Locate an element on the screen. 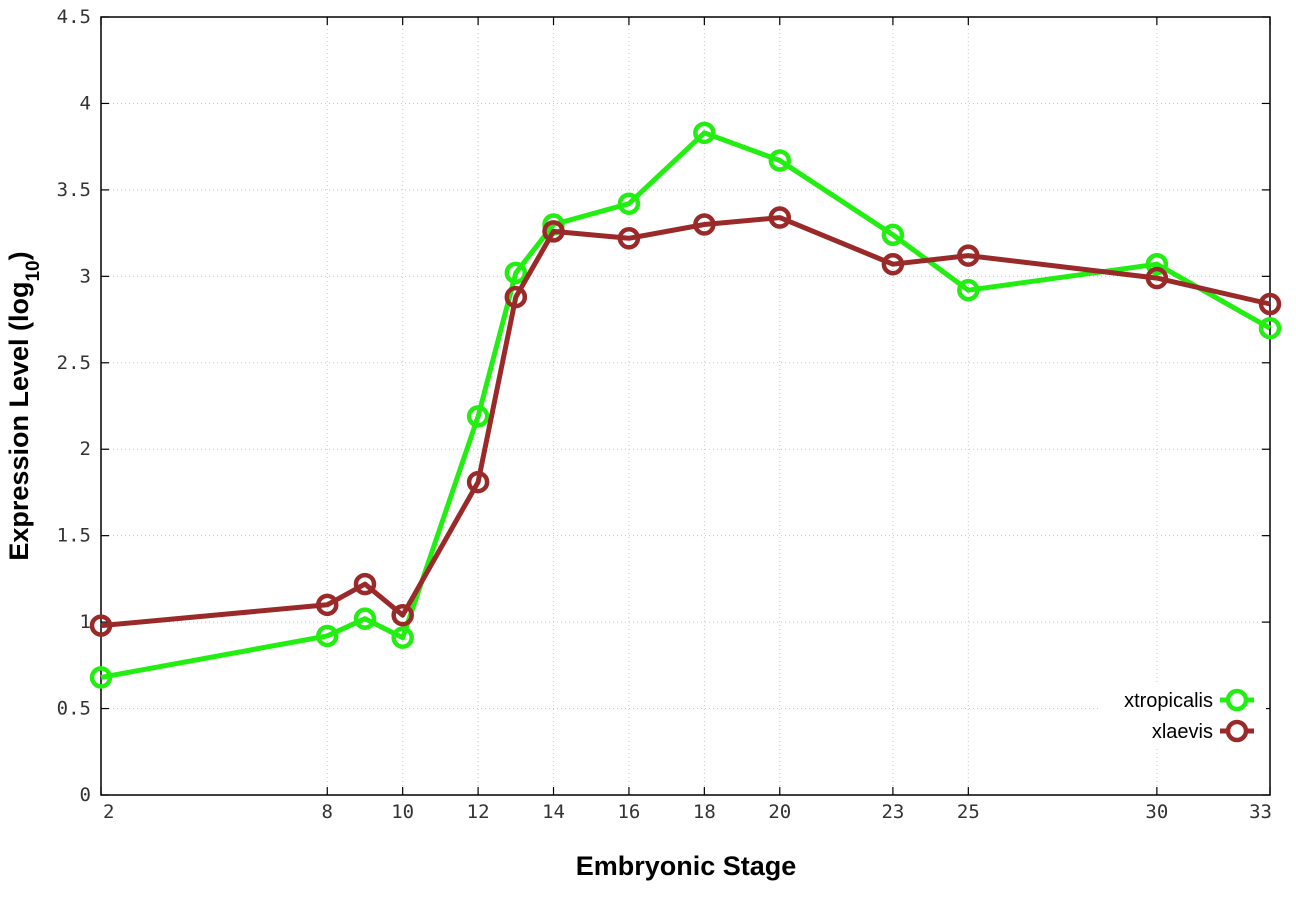 The image size is (1296, 907). legend-entry-xlaevis: xlaevis is located at coordinates (1203, 731).